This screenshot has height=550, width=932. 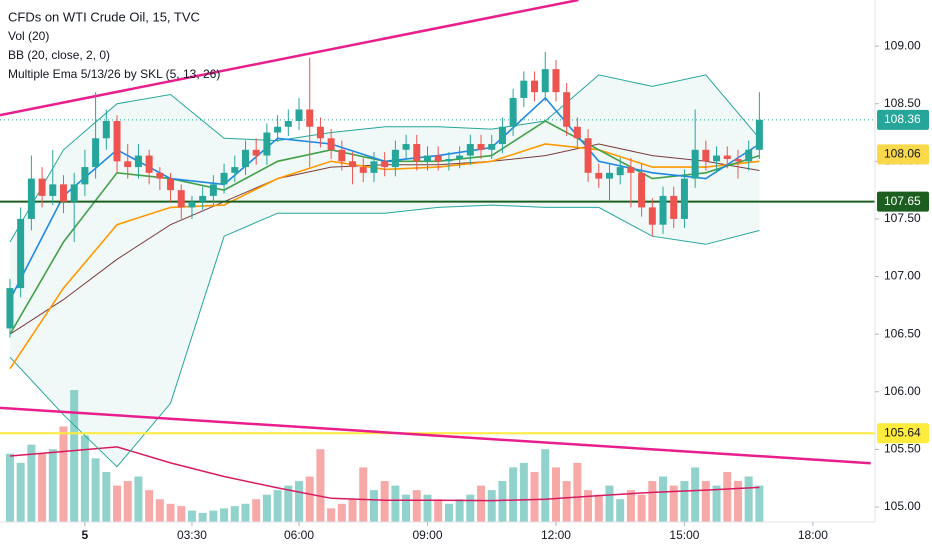 What do you see at coordinates (114, 74) in the screenshot?
I see `legend-line: Multiple Ema 5/13/26 by SKL (5, 13, 26)` at bounding box center [114, 74].